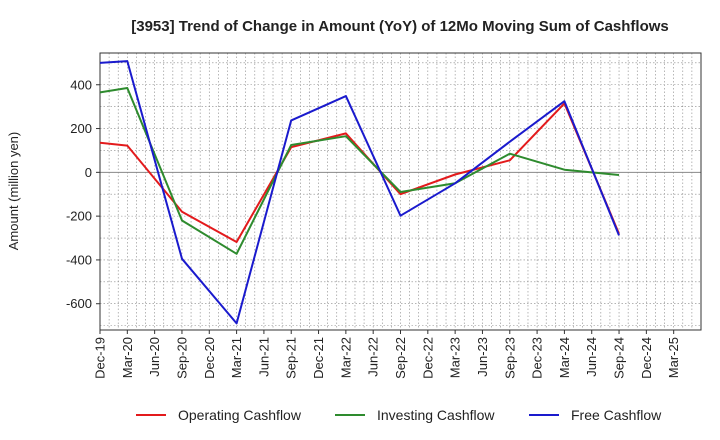 Image resolution: width=720 pixels, height=440 pixels. I want to click on x-tick-label: Mar-20, so click(127, 357).